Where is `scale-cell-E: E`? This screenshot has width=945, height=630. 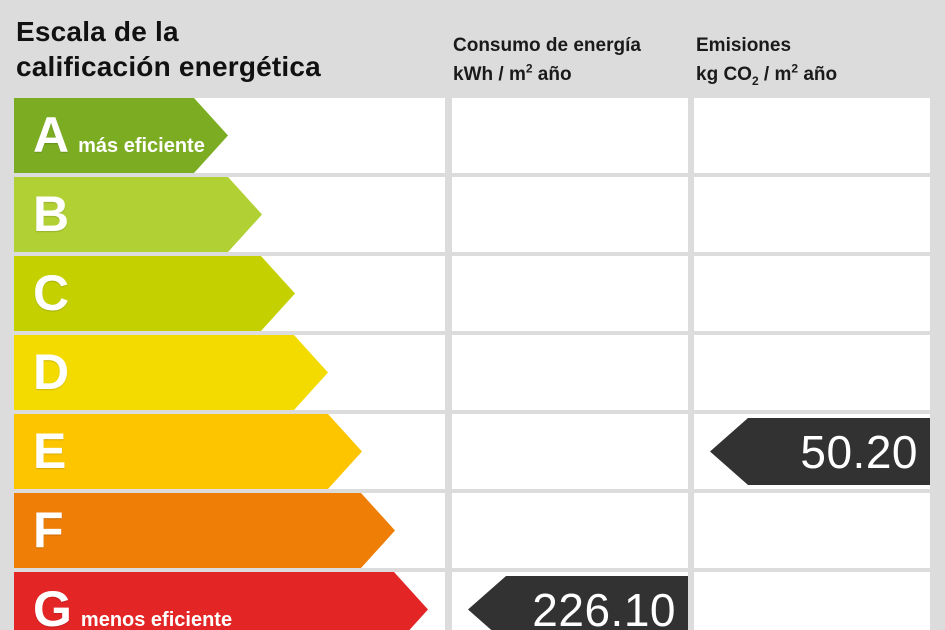
scale-cell-E: E is located at coordinates (229, 451).